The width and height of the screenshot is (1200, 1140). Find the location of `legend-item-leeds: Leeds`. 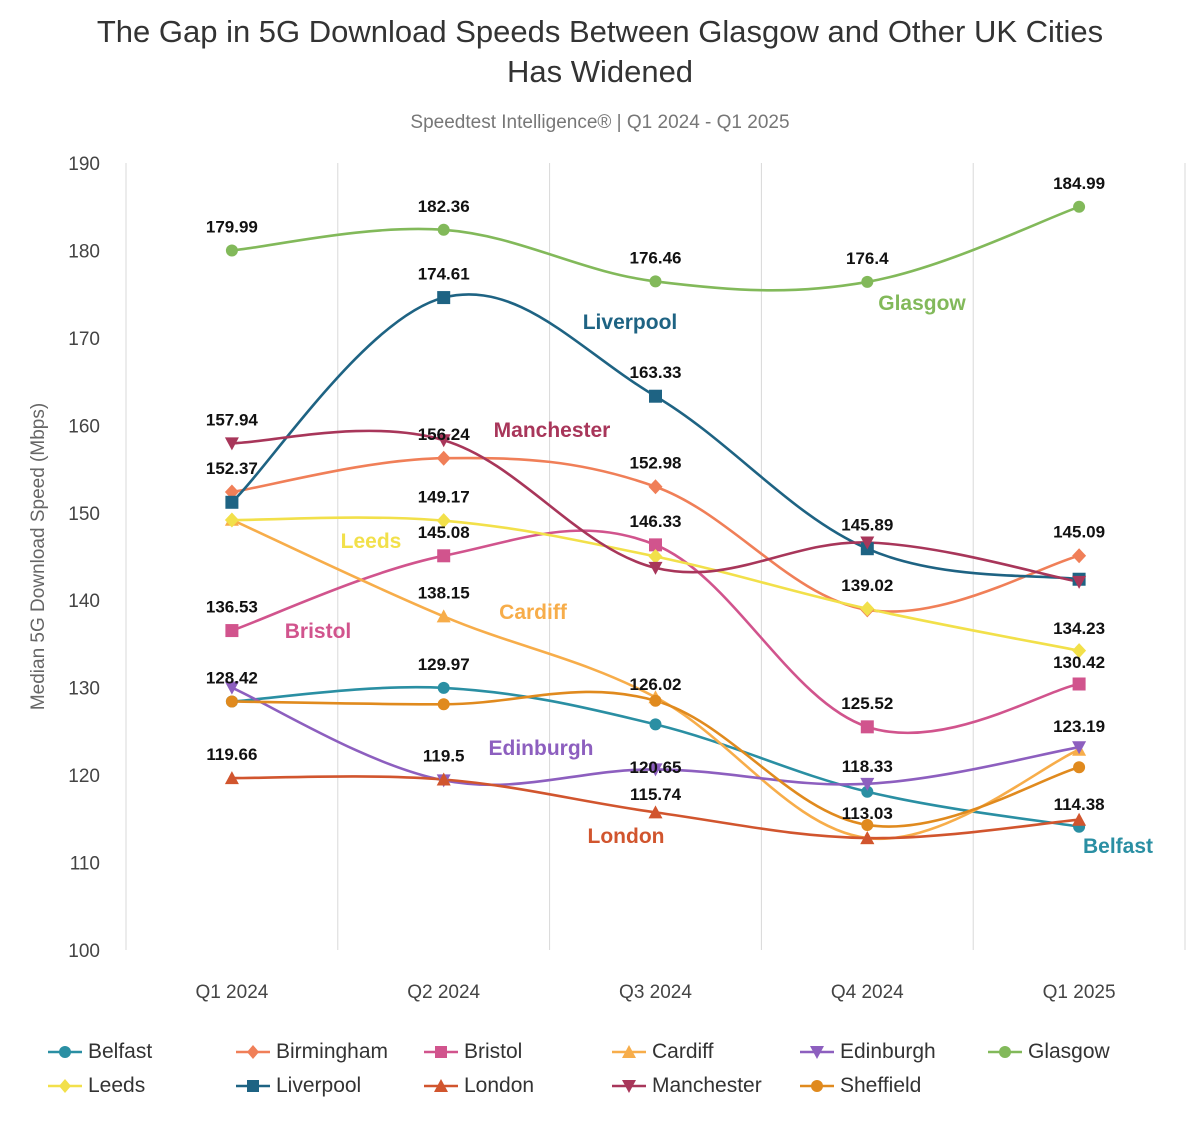

legend-item-leeds: Leeds is located at coordinates (96, 1086).